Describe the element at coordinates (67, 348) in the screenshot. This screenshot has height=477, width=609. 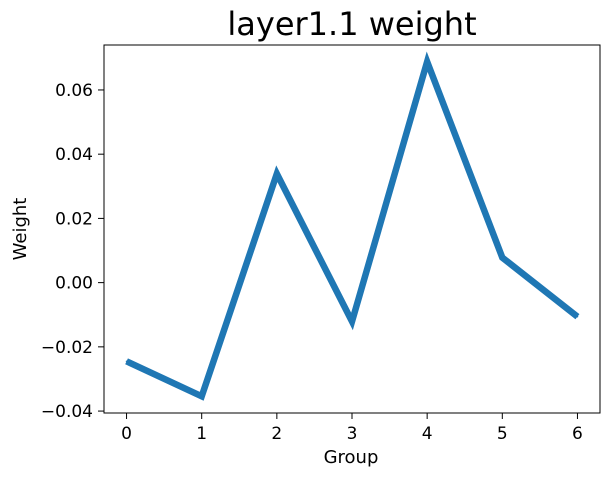
I see `y-tick-label: −0.02` at that location.